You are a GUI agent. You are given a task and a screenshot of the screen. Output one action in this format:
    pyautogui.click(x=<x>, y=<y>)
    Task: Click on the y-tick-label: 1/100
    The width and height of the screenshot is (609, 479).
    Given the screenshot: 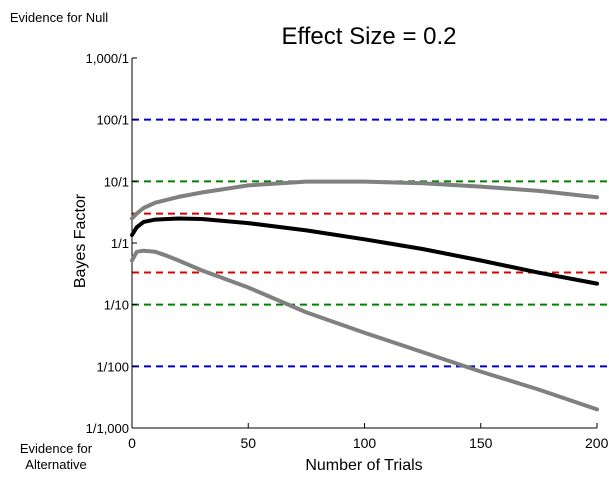 What is the action you would take?
    pyautogui.click(x=112, y=366)
    